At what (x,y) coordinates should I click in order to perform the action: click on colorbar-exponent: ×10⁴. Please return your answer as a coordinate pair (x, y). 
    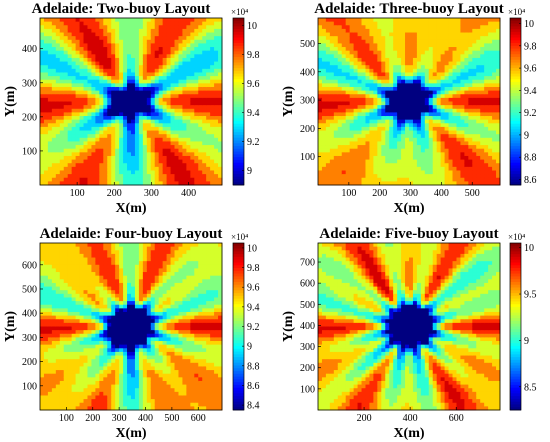
    Looking at the image, I should click on (516, 12).